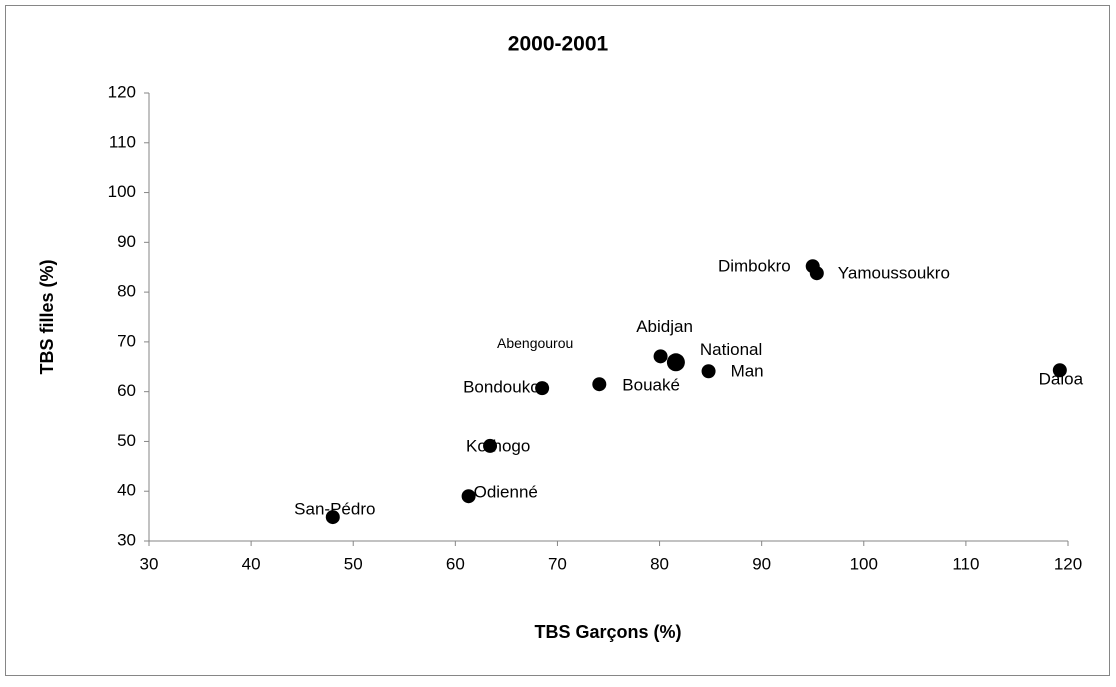 The height and width of the screenshot is (687, 1116). What do you see at coordinates (126, 440) in the screenshot?
I see `y-tick-label: 50` at bounding box center [126, 440].